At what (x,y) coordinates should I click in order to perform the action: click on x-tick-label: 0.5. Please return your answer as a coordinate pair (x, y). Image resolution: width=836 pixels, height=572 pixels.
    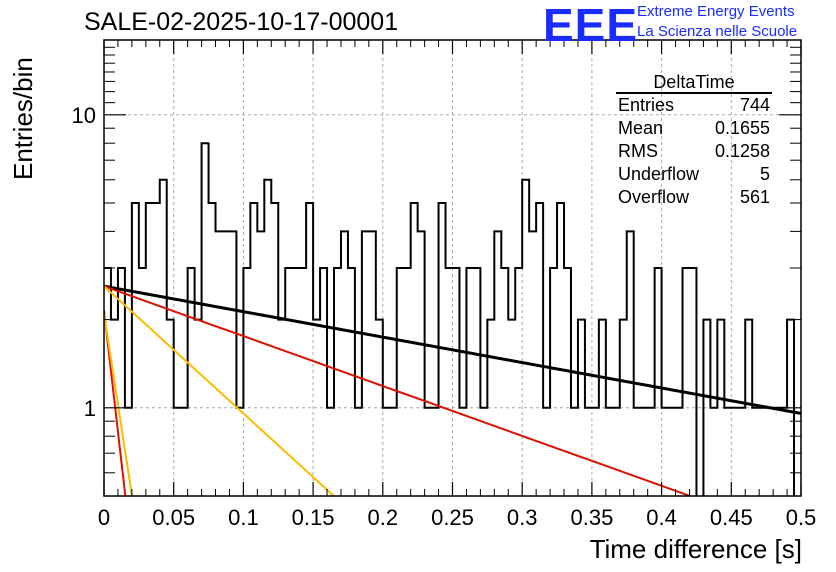
    Looking at the image, I should click on (801, 517).